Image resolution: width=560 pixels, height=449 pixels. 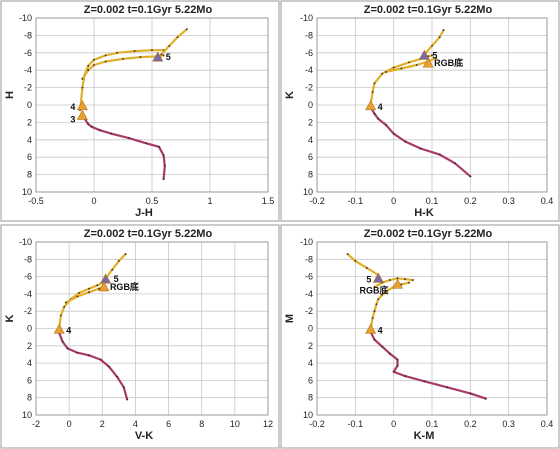 I want to click on x-tick-label: 1, so click(x=209, y=201).